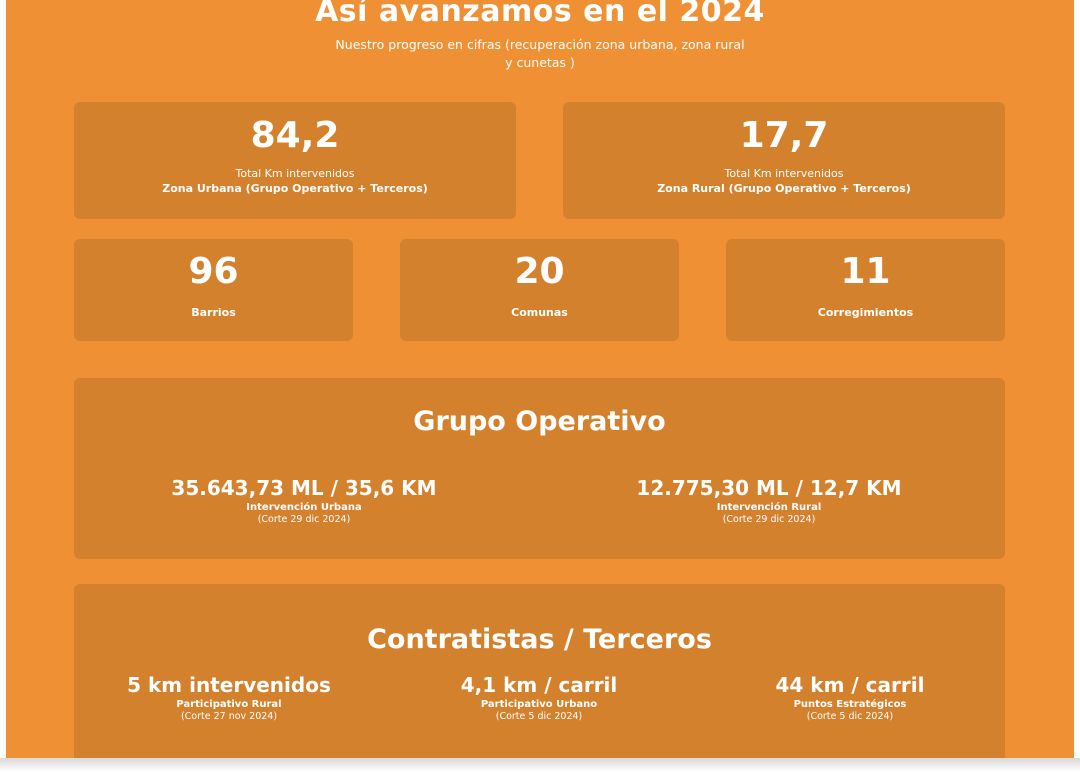  I want to click on card-title: Contratistas / Terceros, so click(539, 639).